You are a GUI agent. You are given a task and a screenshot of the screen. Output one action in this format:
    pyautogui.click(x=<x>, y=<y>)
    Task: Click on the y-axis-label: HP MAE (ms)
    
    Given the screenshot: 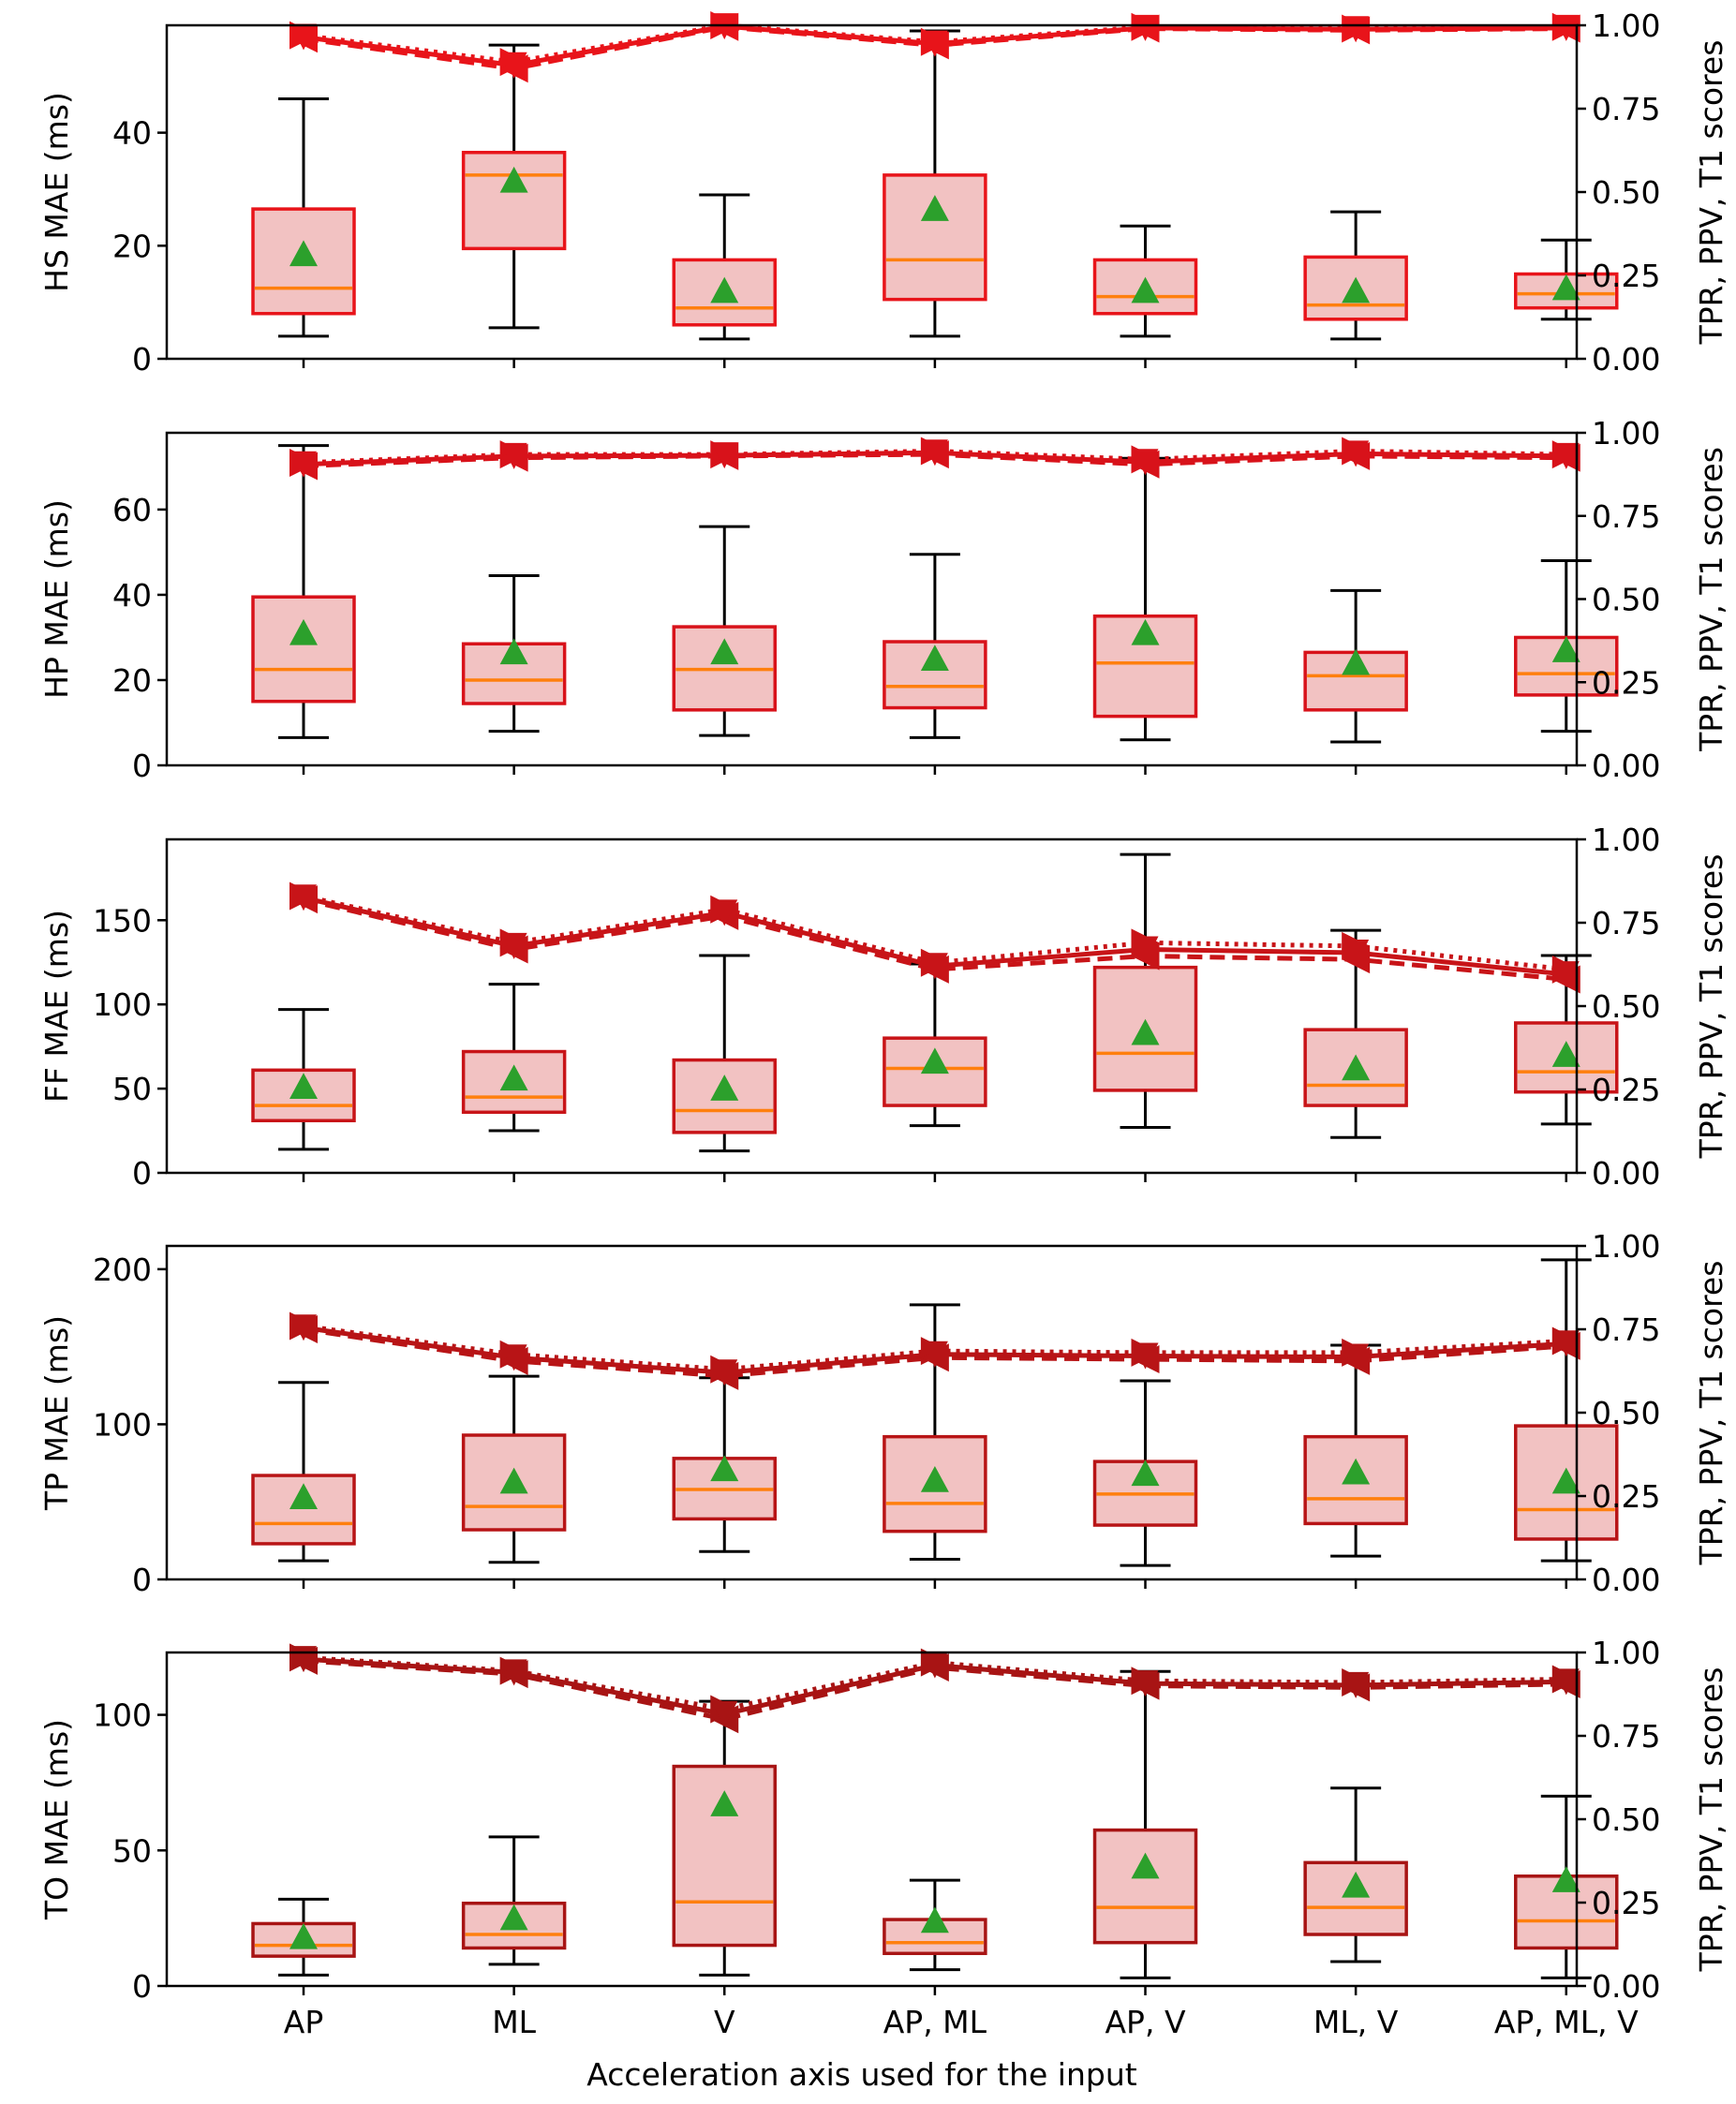 What is the action you would take?
    pyautogui.click(x=57, y=599)
    